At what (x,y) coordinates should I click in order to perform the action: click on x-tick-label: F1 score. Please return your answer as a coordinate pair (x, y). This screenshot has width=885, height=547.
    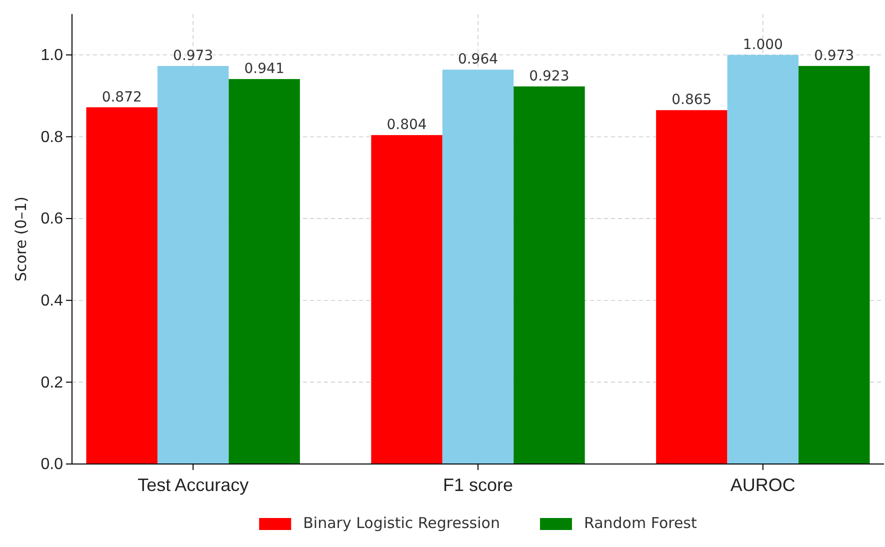
    Looking at the image, I should click on (478, 485).